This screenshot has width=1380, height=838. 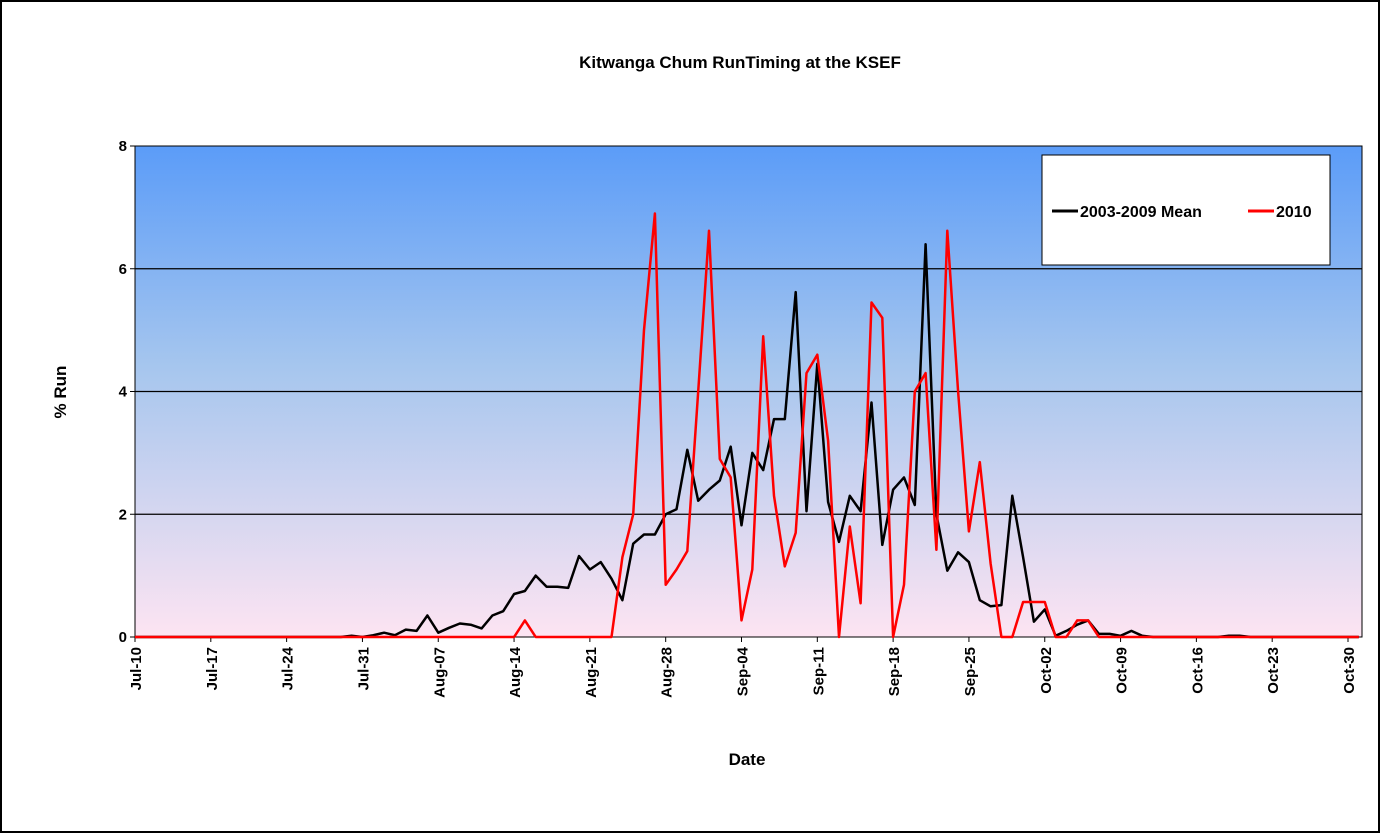 I want to click on legend-label: 2003-2009 Mean, so click(x=1141, y=212).